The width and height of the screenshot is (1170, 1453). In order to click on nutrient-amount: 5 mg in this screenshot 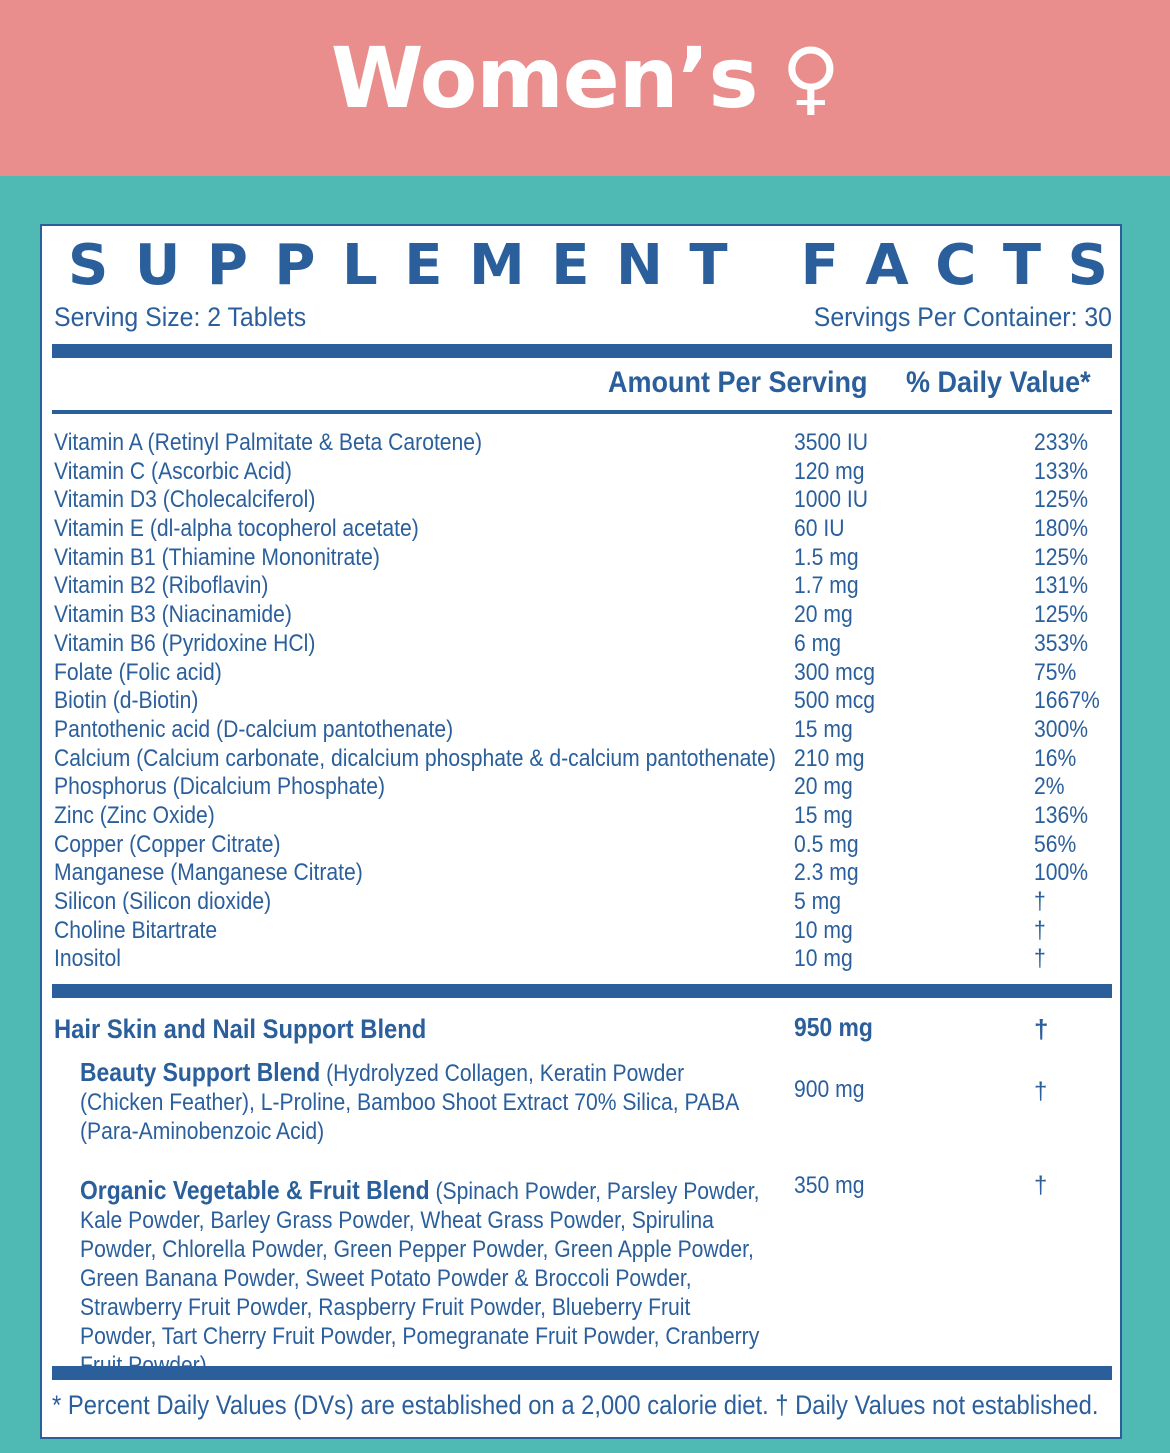, I will do `click(817, 901)`.